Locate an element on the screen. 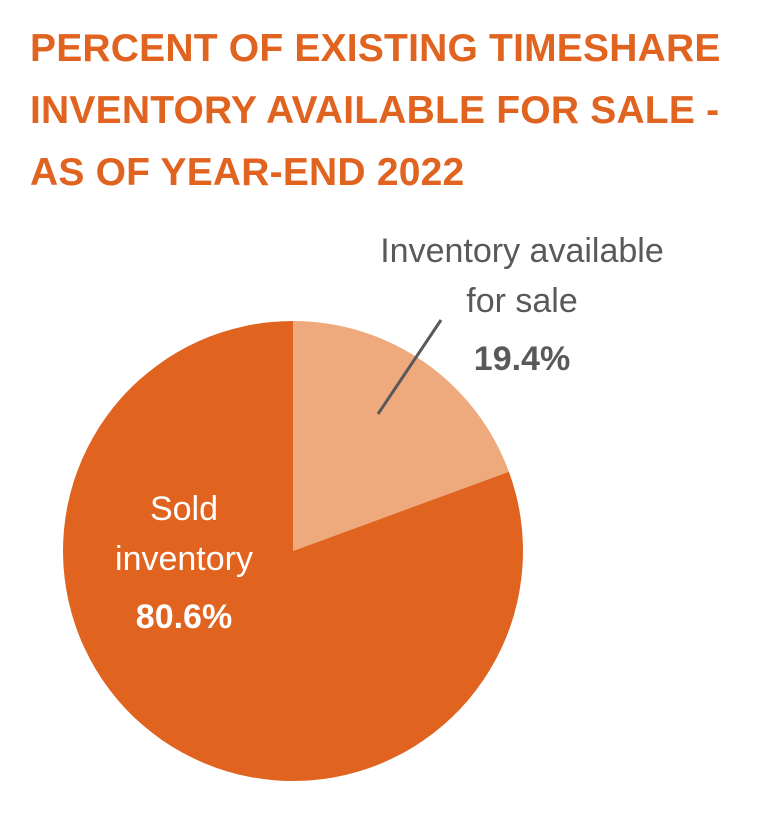 The width and height of the screenshot is (769, 818). leader-line is located at coordinates (409, 367).